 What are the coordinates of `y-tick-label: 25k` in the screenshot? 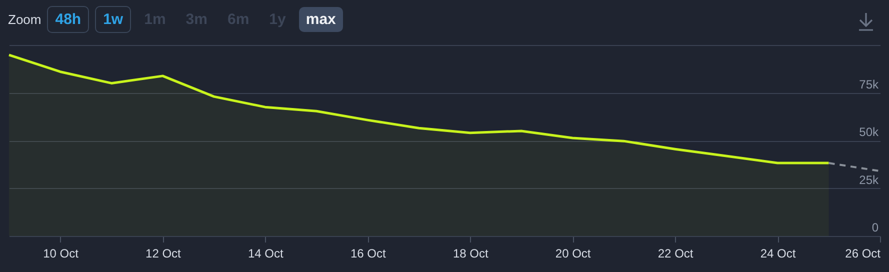 It's located at (869, 179).